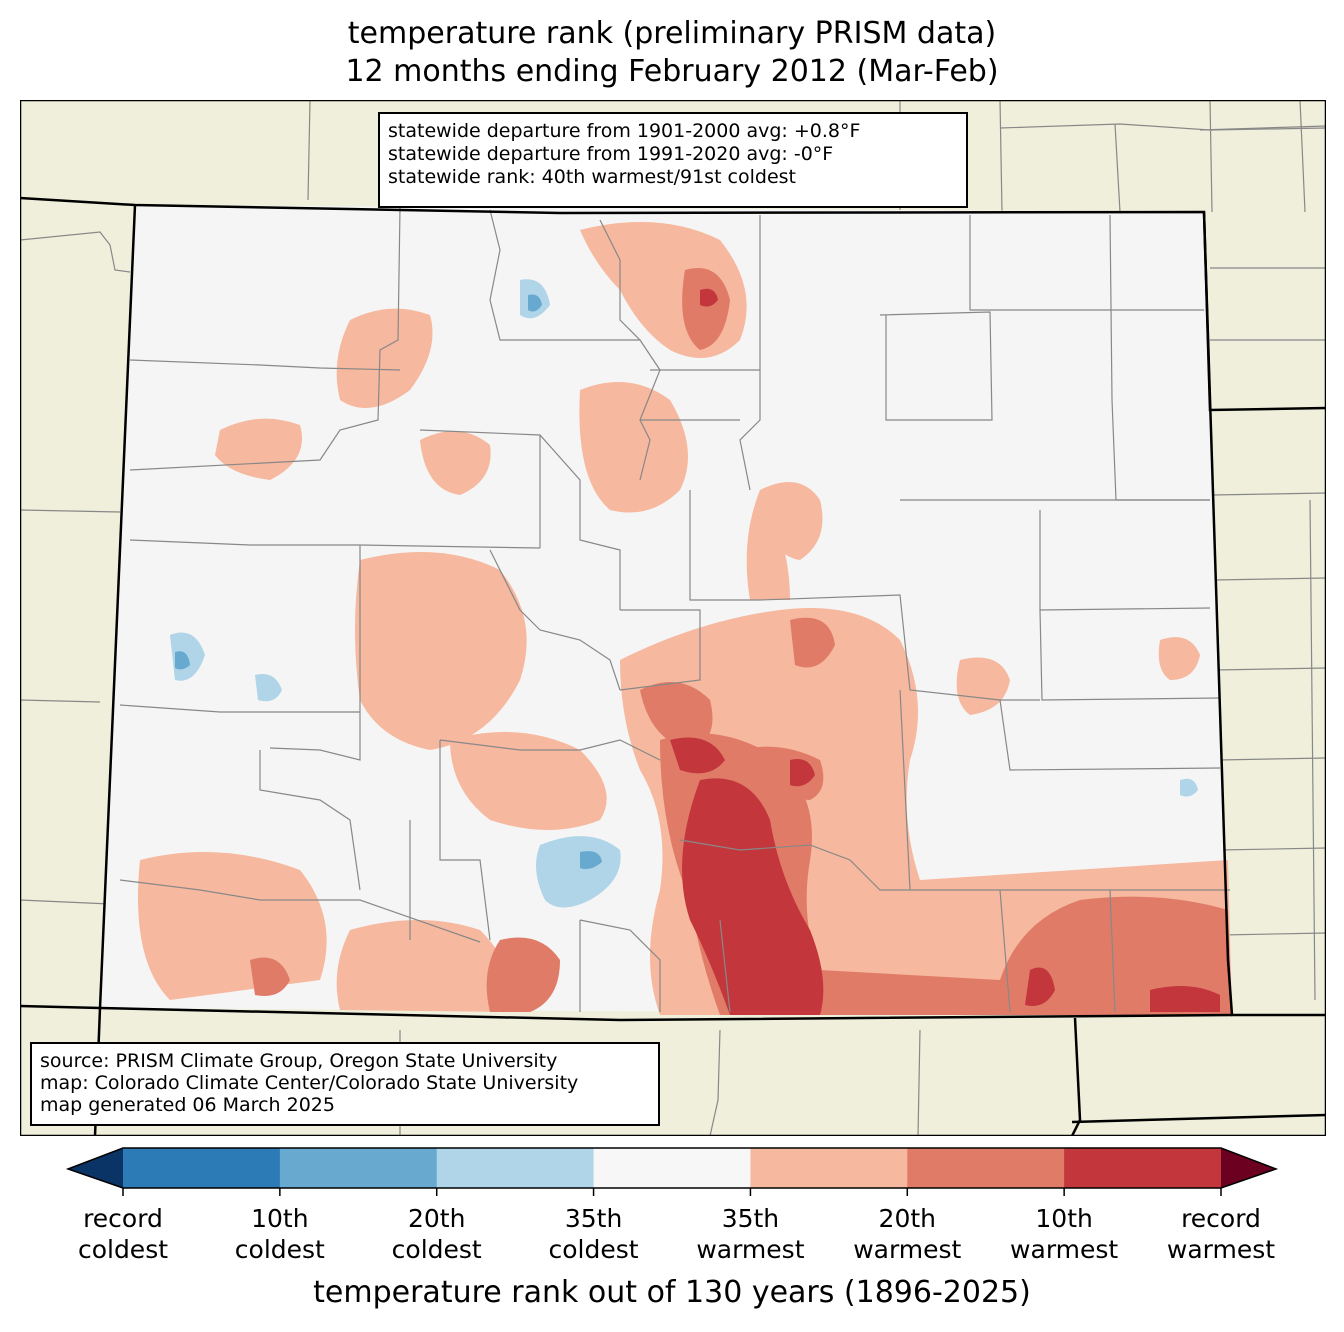 The image size is (1344, 1332). Describe the element at coordinates (907, 1234) in the screenshot. I see `colorbar-tick-label: 20th warmest` at that location.